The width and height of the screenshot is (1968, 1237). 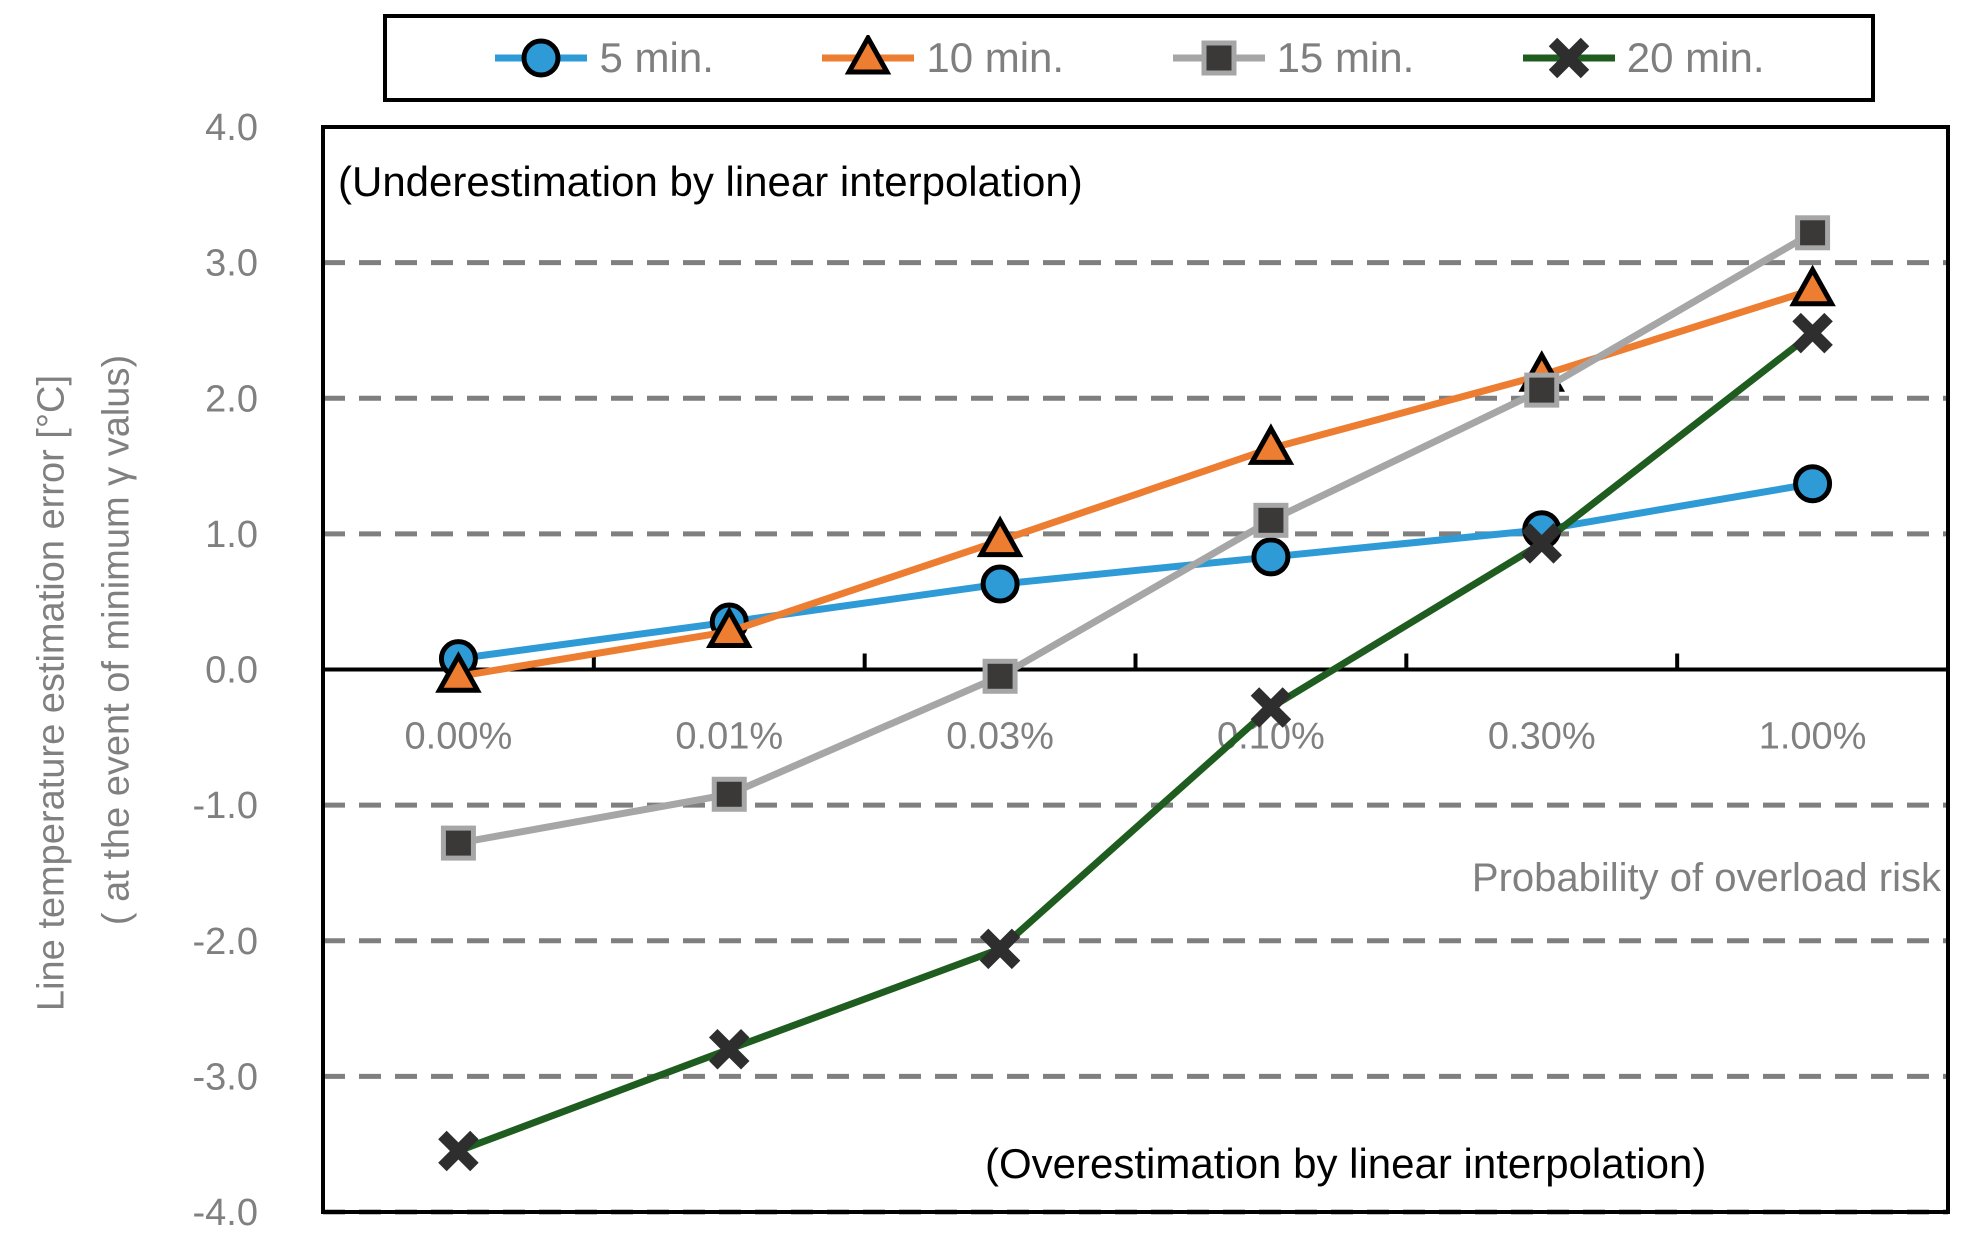 I want to click on x-axis-title: Probability of overload risk, so click(x=1706, y=878).